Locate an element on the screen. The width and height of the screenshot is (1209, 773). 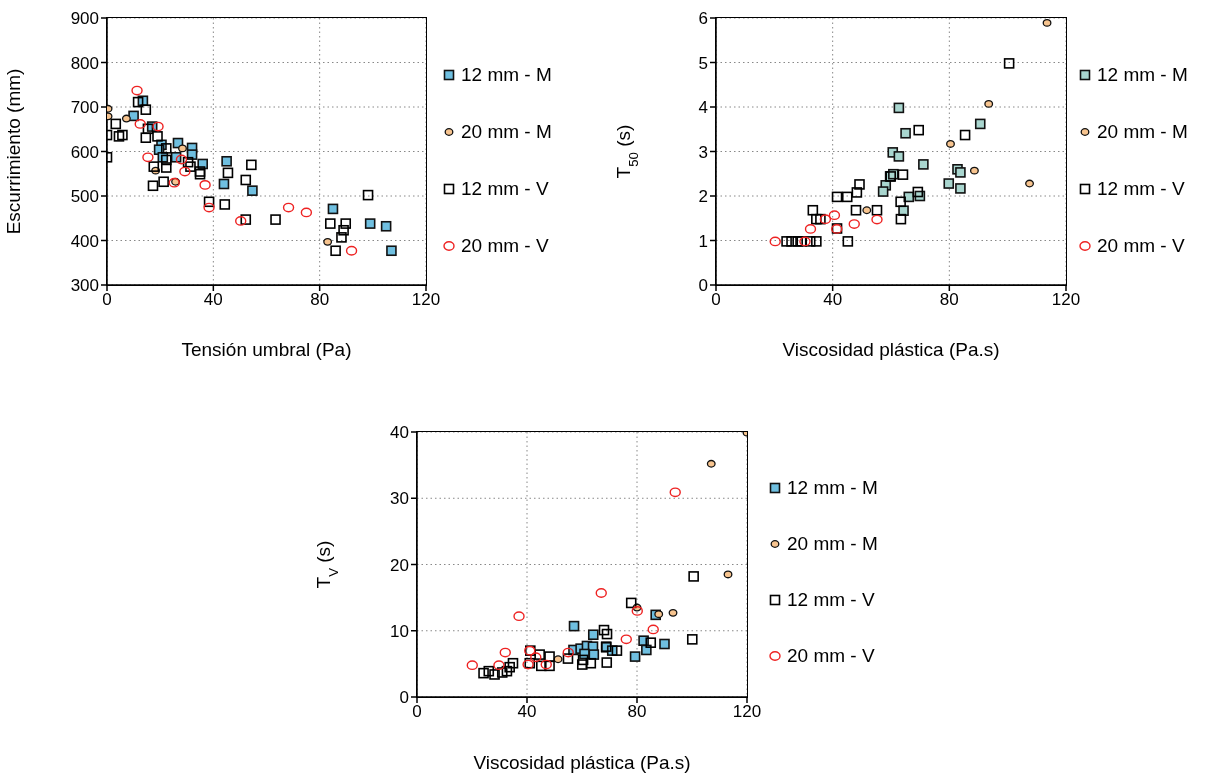
y-tick-label: 400 is located at coordinates (84, 241).